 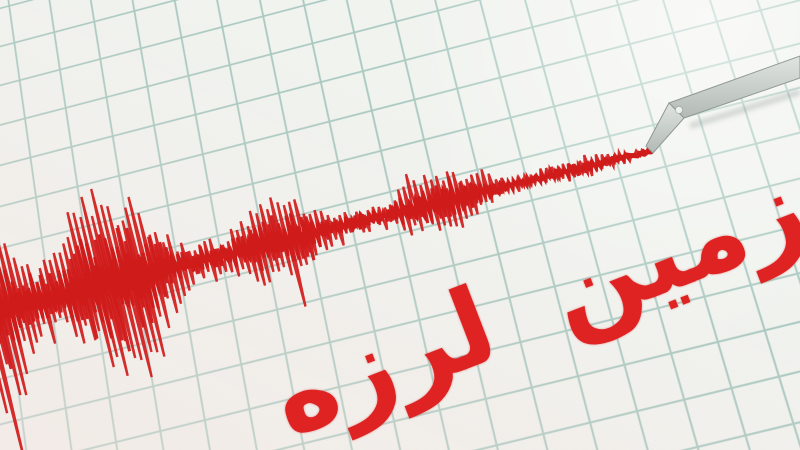 I want to click on stylus-pivot-hole, so click(x=679, y=110).